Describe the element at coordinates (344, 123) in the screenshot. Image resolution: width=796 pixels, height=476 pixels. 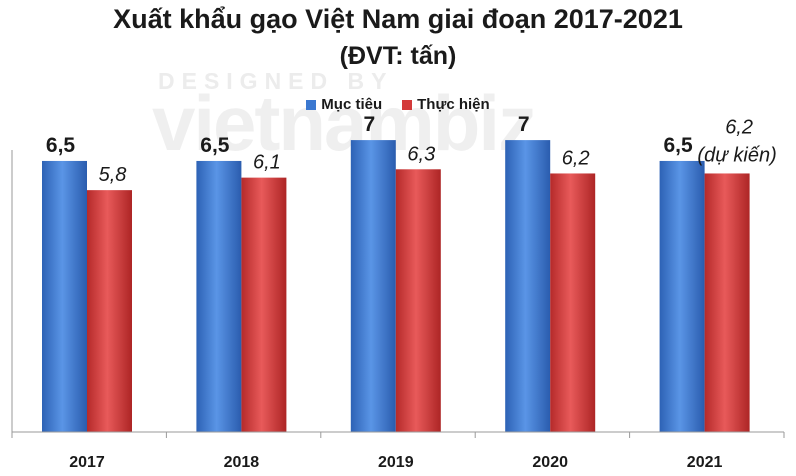
I see `watermark-logo: vietnambiz` at that location.